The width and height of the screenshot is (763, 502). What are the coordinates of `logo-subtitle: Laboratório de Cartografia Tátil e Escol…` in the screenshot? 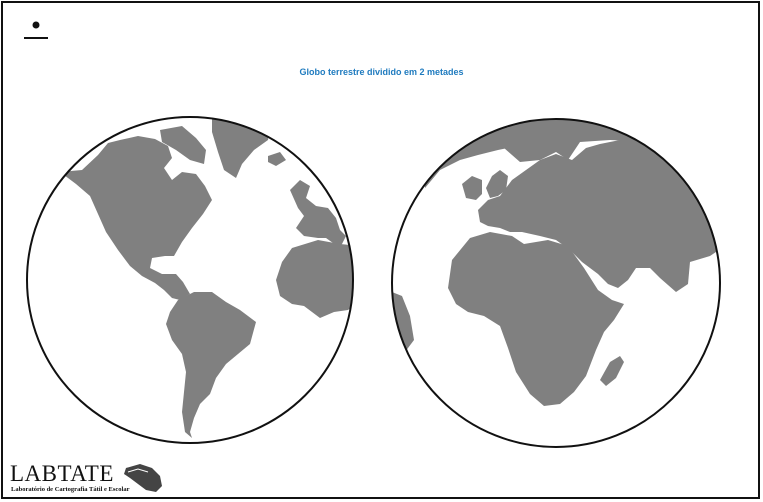 It's located at (70, 489).